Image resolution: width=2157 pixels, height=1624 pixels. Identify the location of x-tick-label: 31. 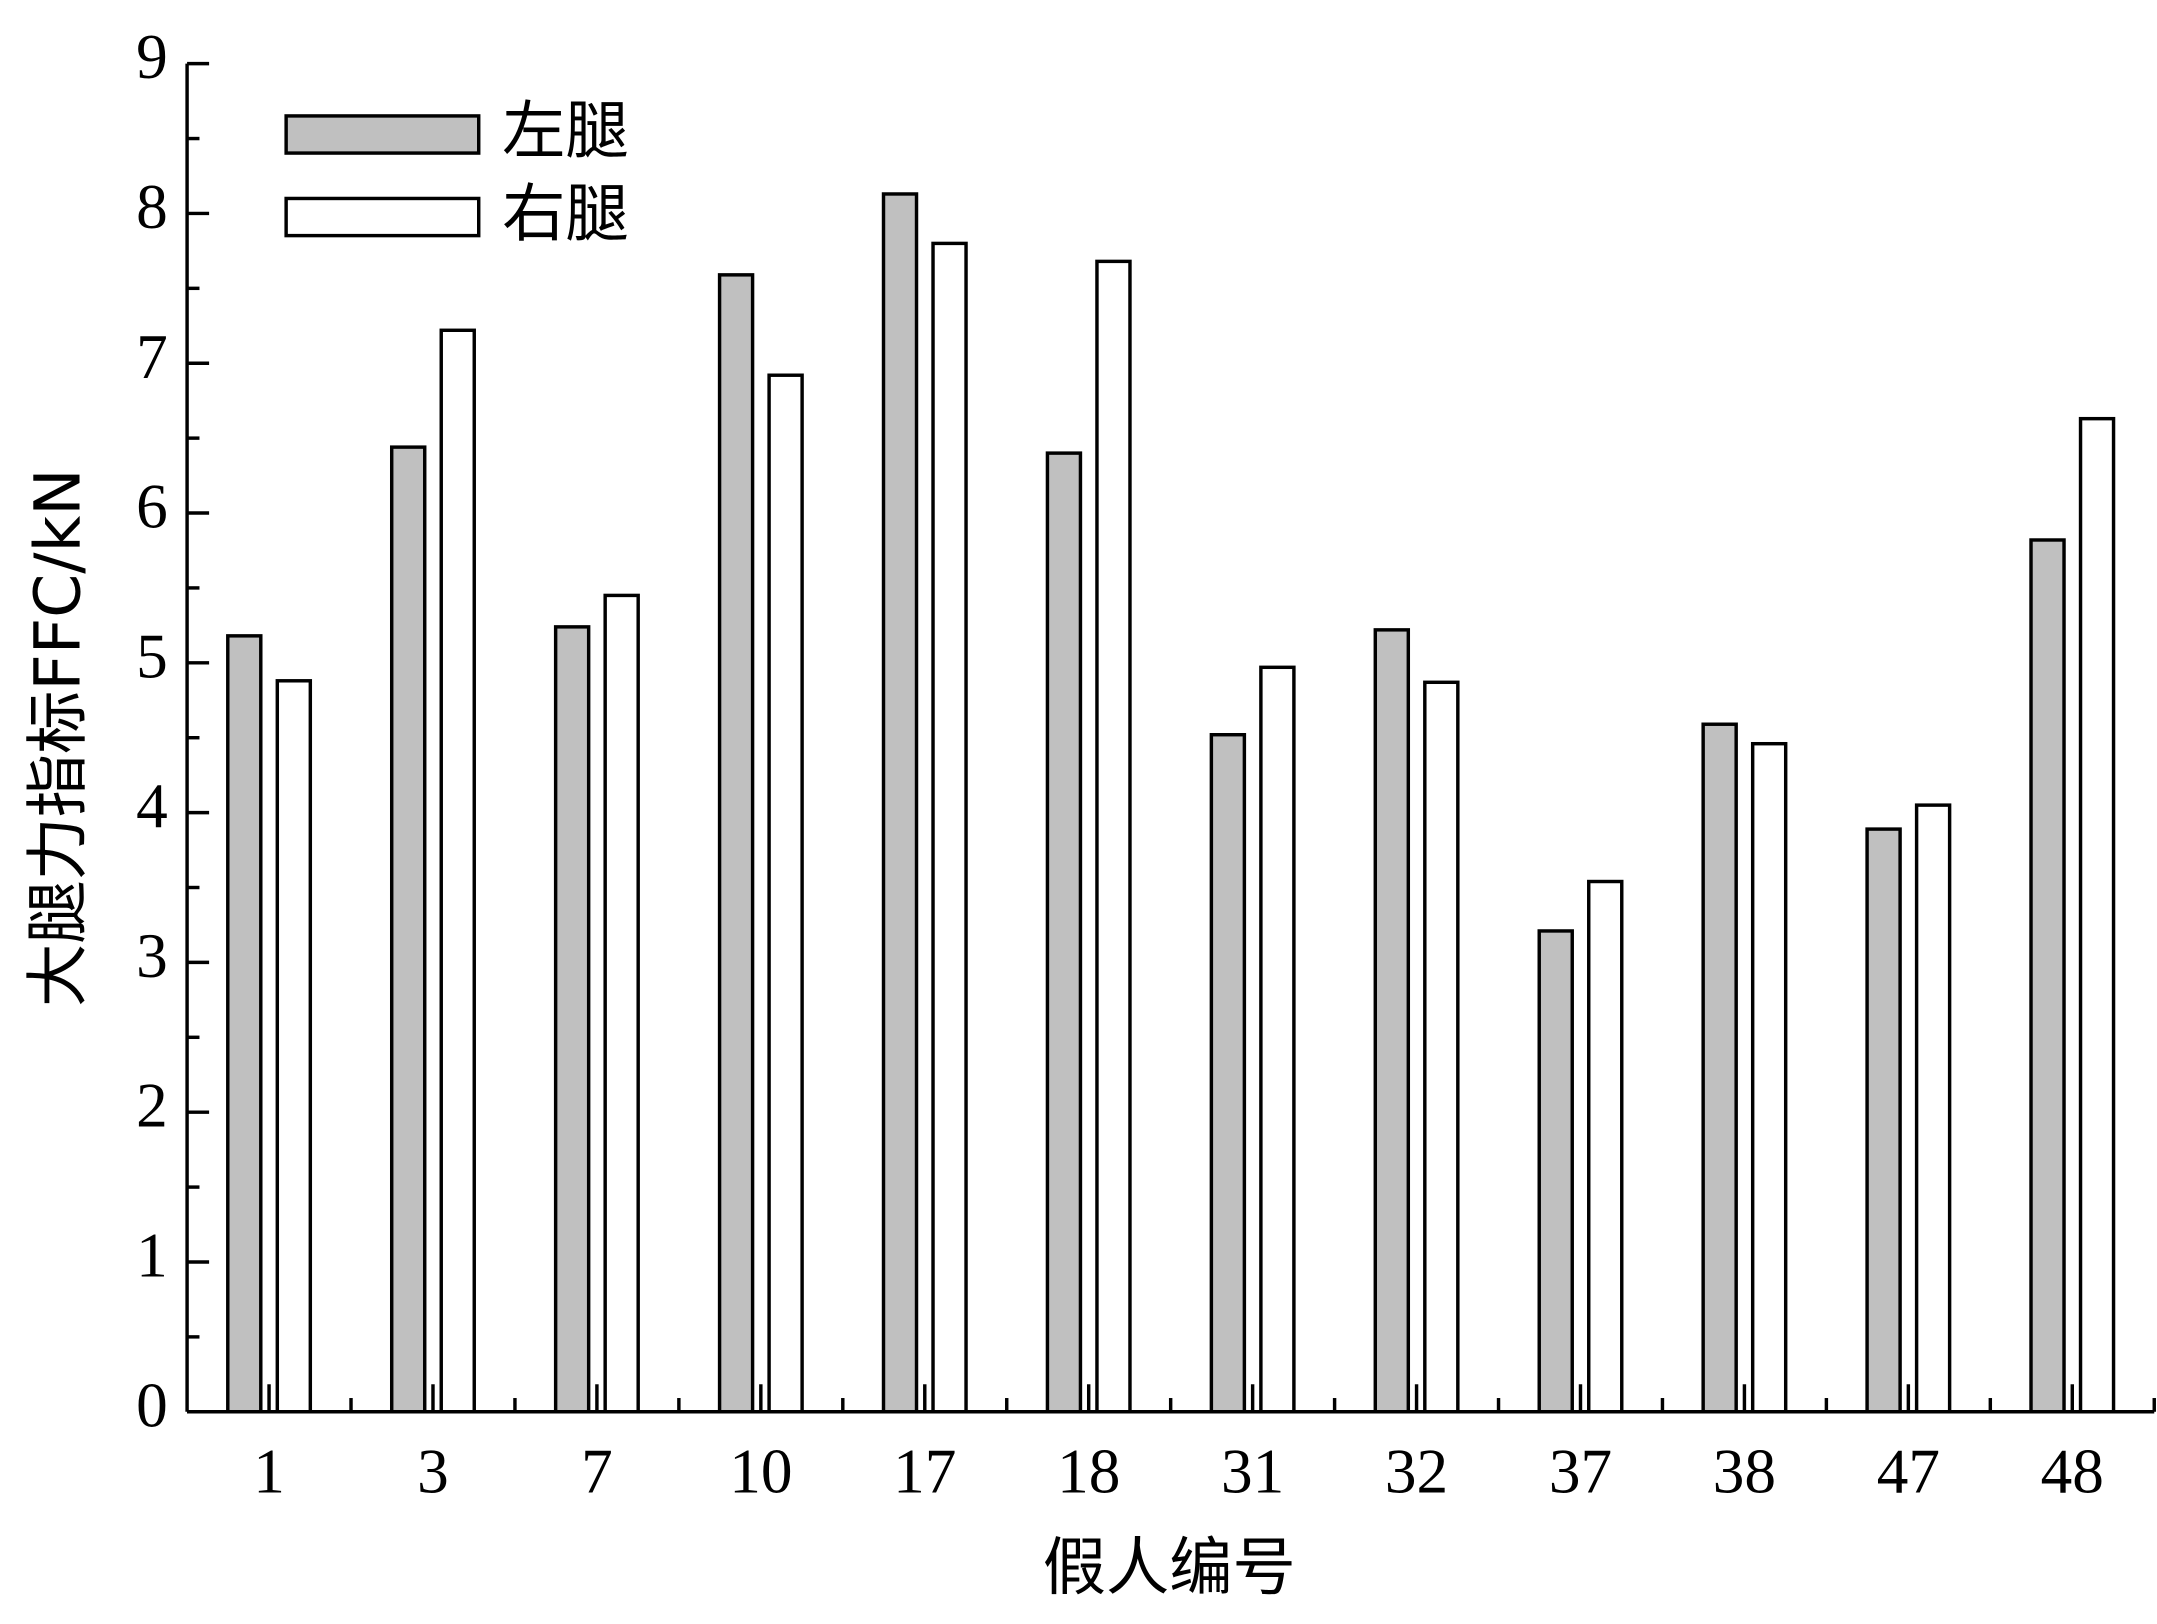
(1252, 1471).